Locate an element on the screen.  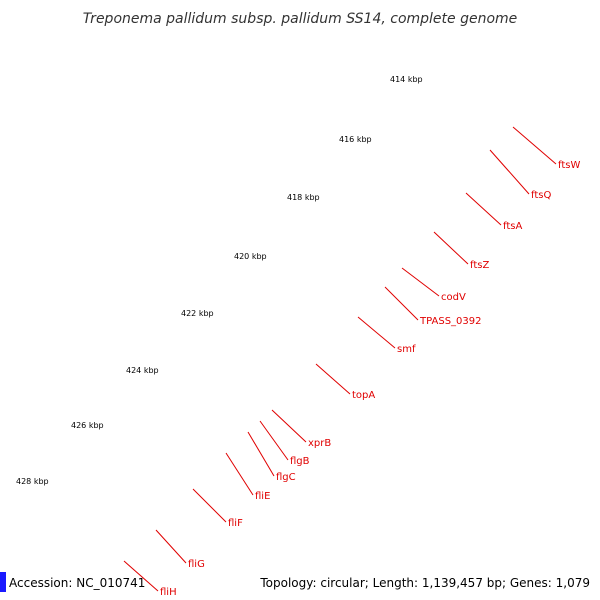
gene-label-codV: codV is located at coordinates (453, 297).